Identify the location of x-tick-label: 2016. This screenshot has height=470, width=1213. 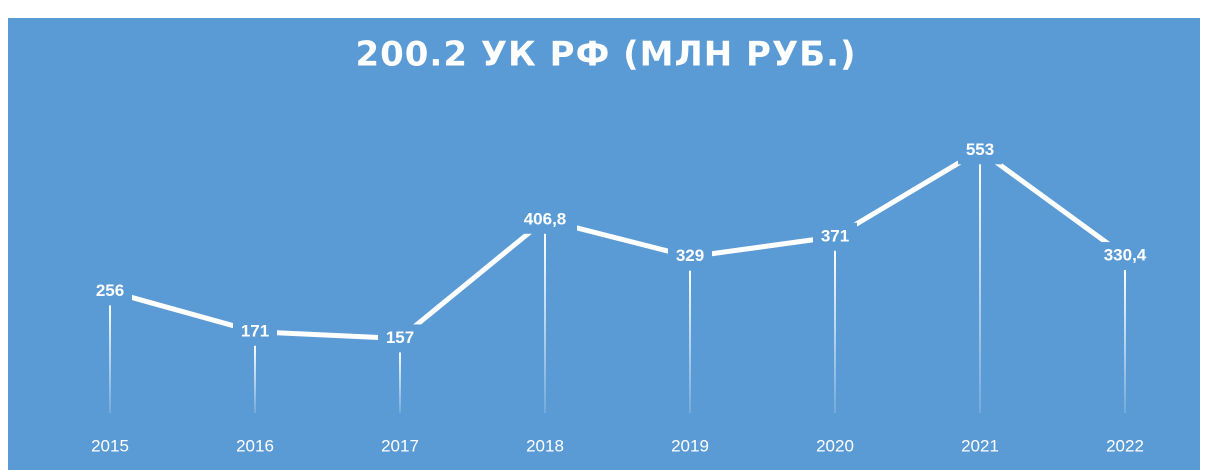
(255, 445).